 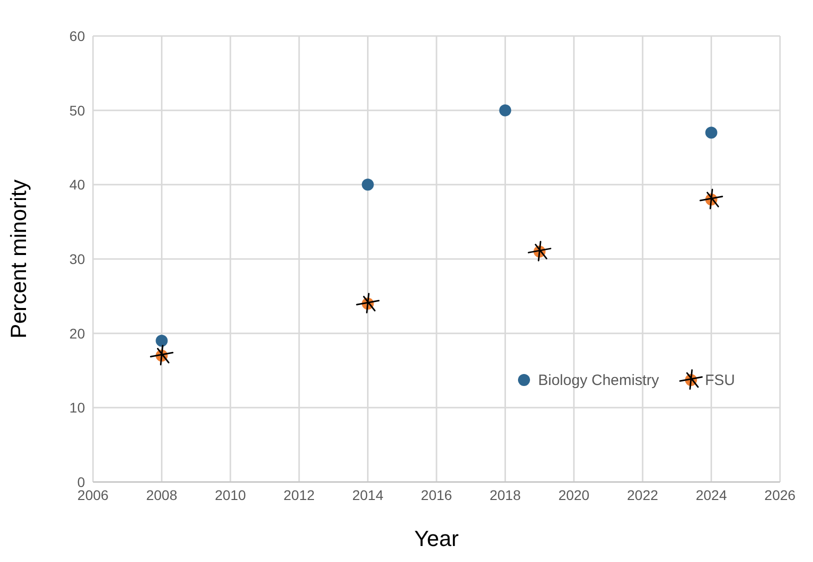 I want to click on legend-label: Biology Chemistry, so click(x=598, y=380).